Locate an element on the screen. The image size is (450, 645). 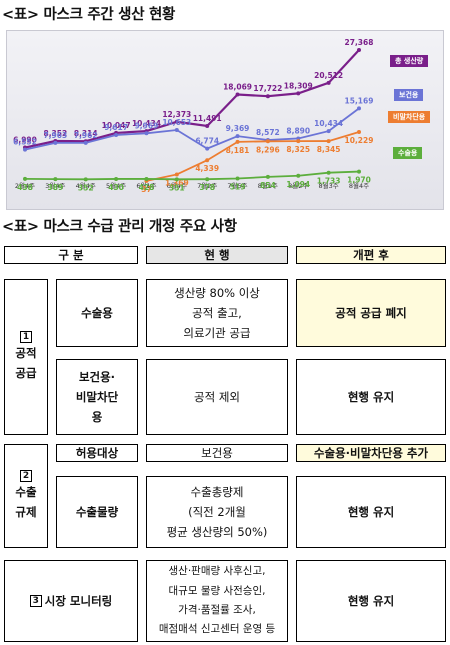
group-number-1: 1 is located at coordinates (25, 336).